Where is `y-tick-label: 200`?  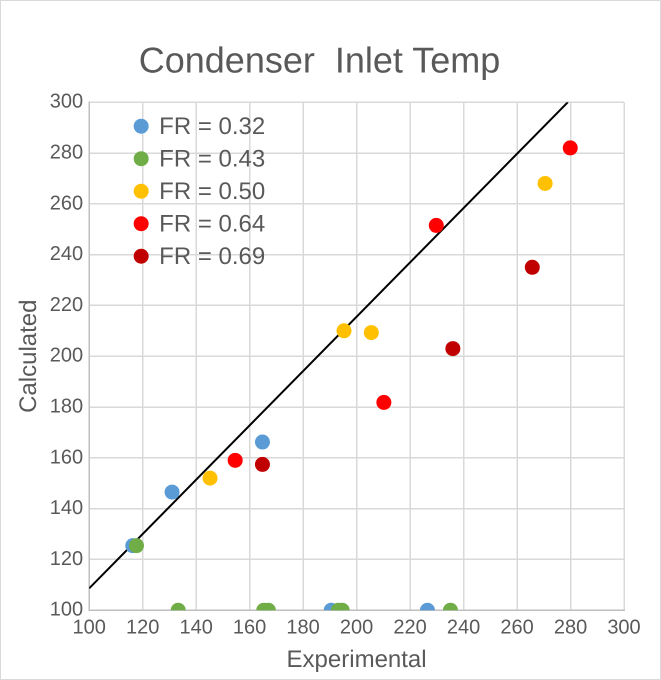 y-tick-label: 200 is located at coordinates (67, 355).